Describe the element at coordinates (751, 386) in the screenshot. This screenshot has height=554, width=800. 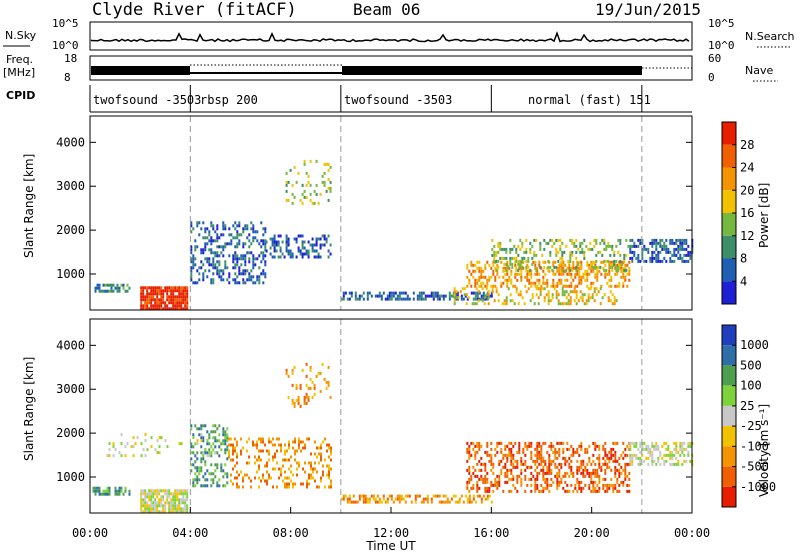
I see `colorbar-tick-label: 100` at that location.